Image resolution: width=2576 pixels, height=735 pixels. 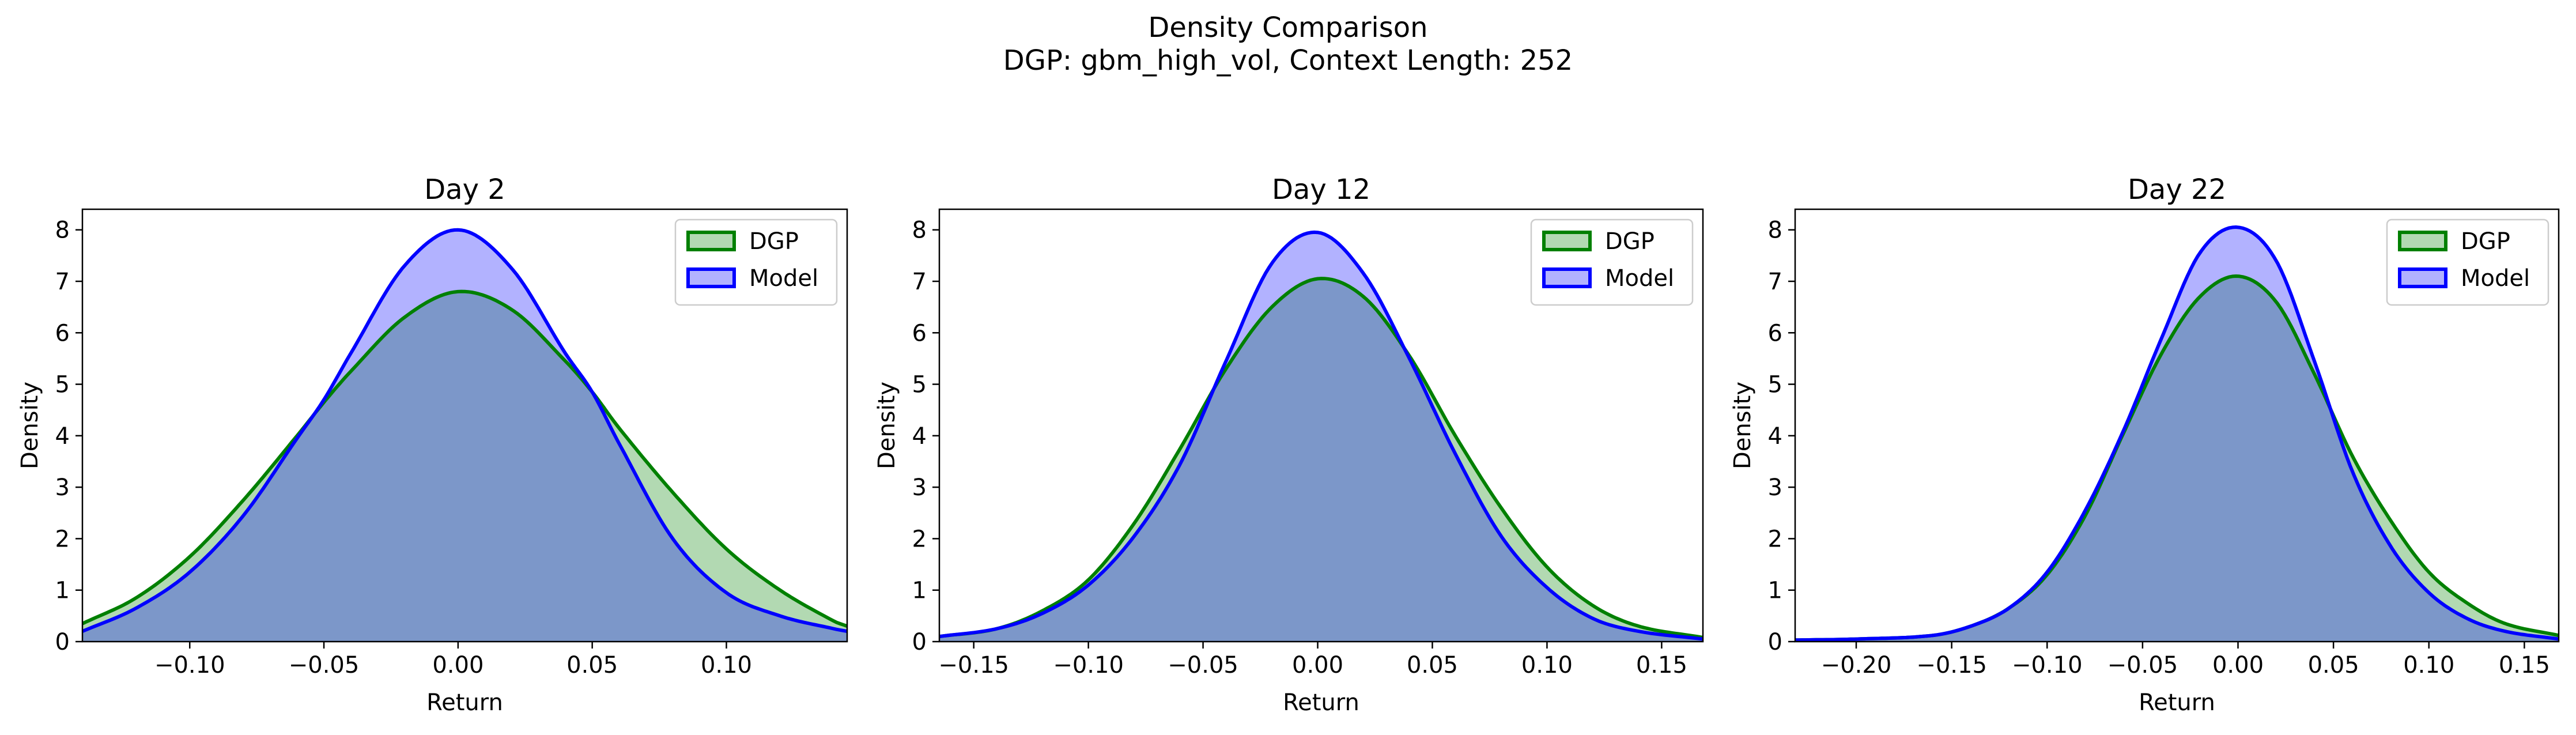 I want to click on panel-title: Day 12, so click(x=1321, y=190).